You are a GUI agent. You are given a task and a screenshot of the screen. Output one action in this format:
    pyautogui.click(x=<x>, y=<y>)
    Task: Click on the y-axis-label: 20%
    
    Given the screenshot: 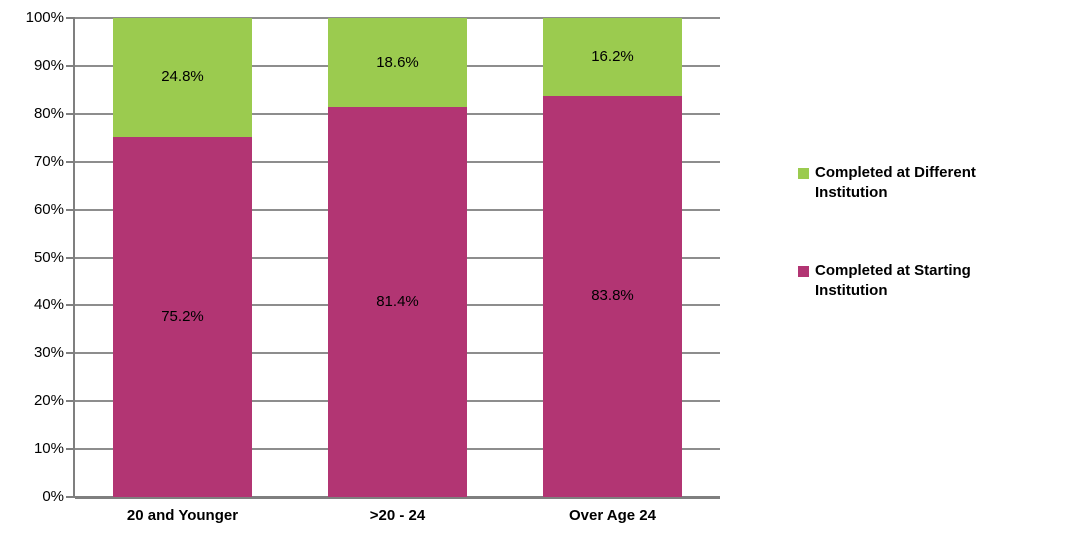 What is the action you would take?
    pyautogui.click(x=48, y=401)
    